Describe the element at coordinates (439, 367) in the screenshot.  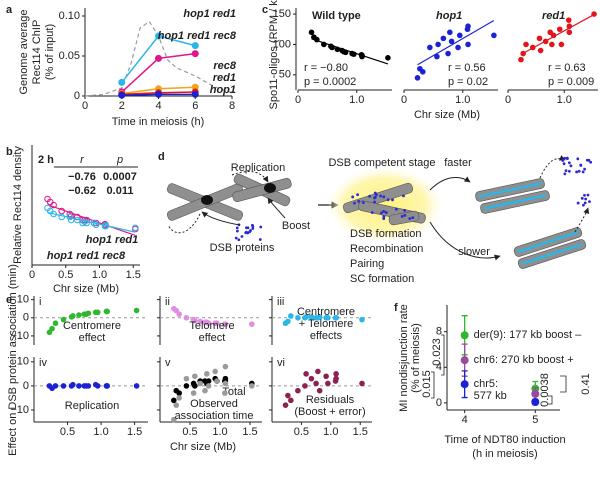
I see `y-tick-label: 4` at that location.